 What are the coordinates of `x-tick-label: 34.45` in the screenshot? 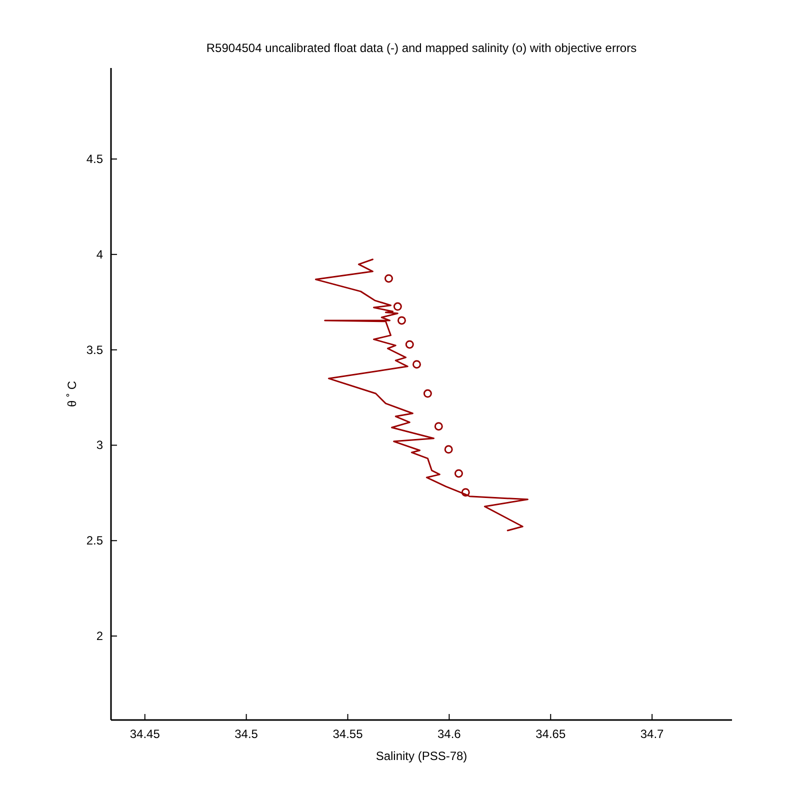 It's located at (145, 734).